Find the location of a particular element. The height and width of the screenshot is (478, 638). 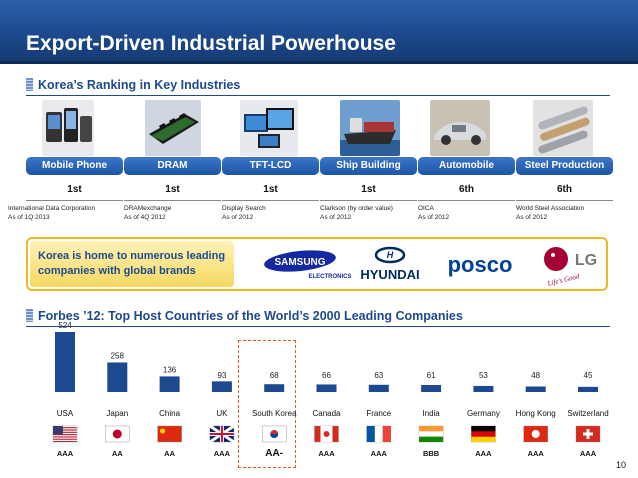

flag-china-icon is located at coordinates (169, 434).